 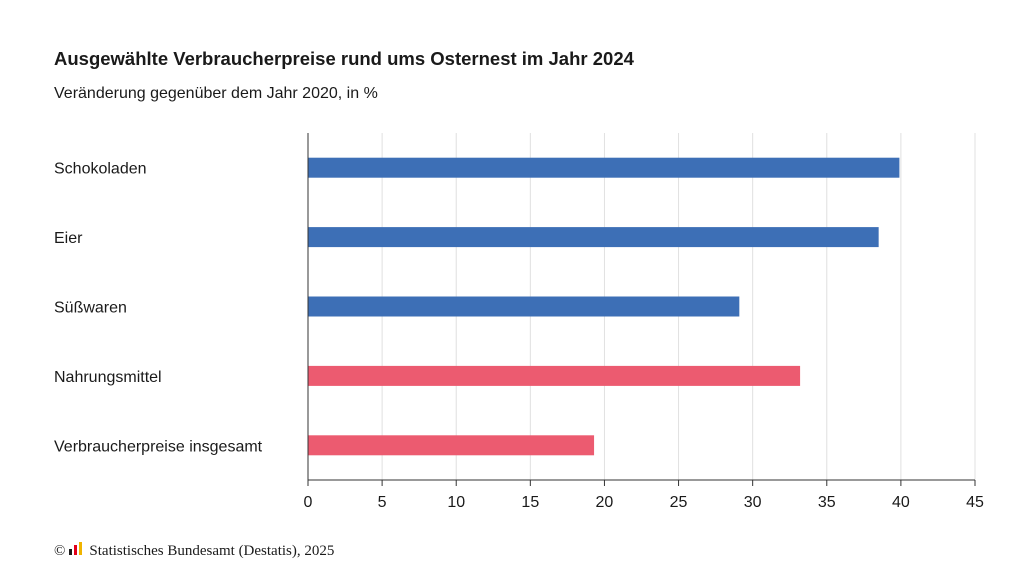 What do you see at coordinates (100, 169) in the screenshot?
I see `category-label: Schokoladen` at bounding box center [100, 169].